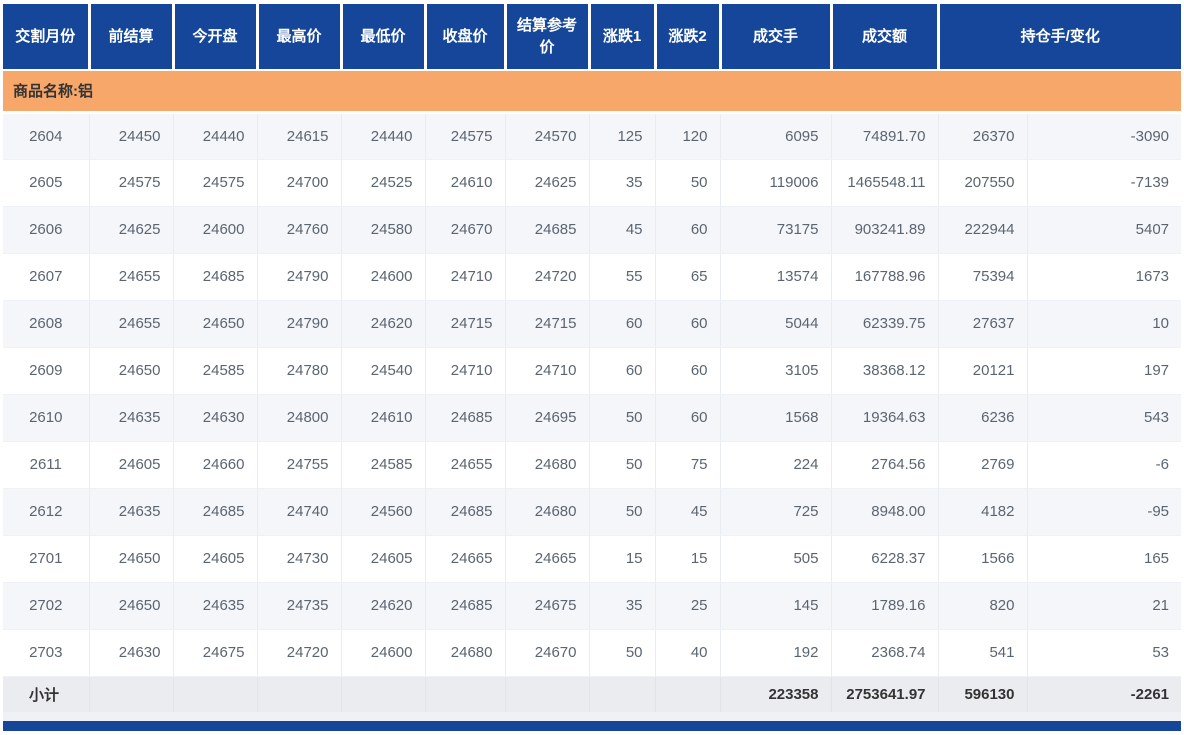 This screenshot has height=735, width=1184. Describe the element at coordinates (46, 512) in the screenshot. I see `cell-delivery-month: 2612` at that location.